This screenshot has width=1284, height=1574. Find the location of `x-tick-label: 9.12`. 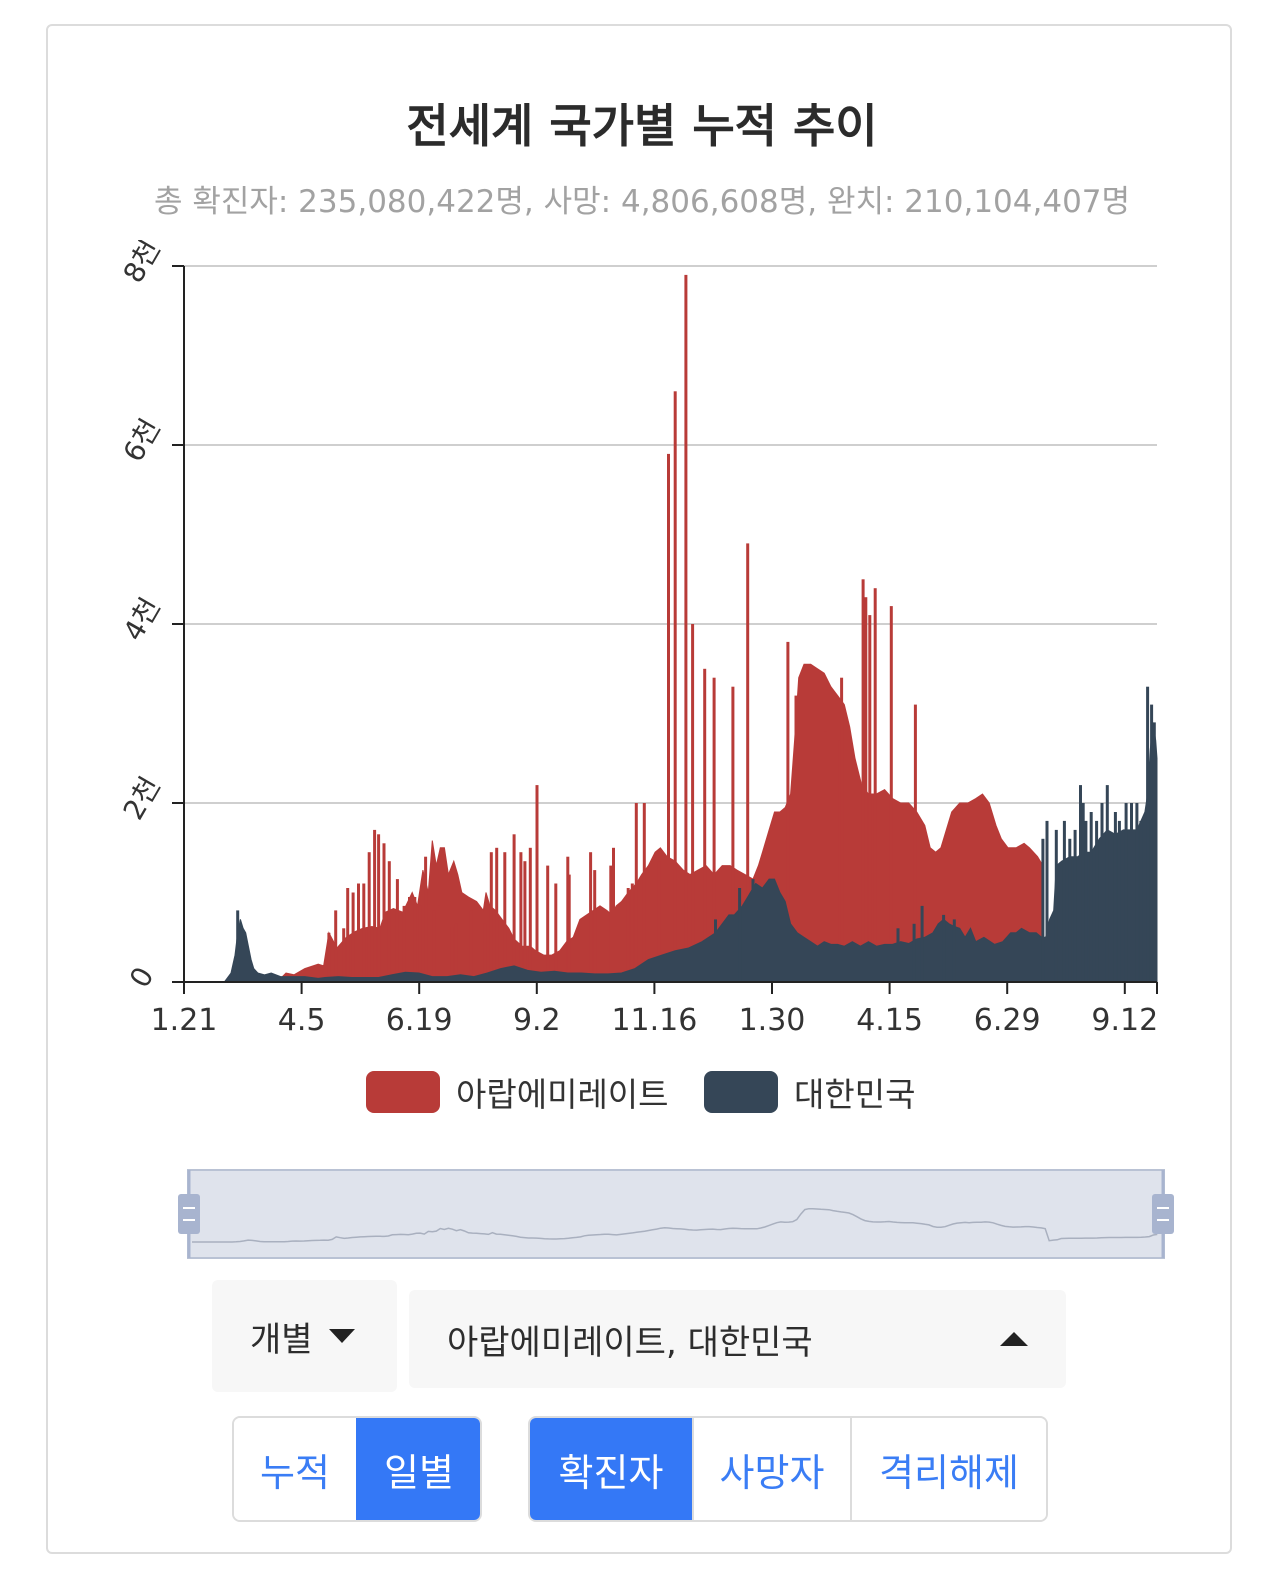

x-tick-label: 9.12 is located at coordinates (1124, 1020).